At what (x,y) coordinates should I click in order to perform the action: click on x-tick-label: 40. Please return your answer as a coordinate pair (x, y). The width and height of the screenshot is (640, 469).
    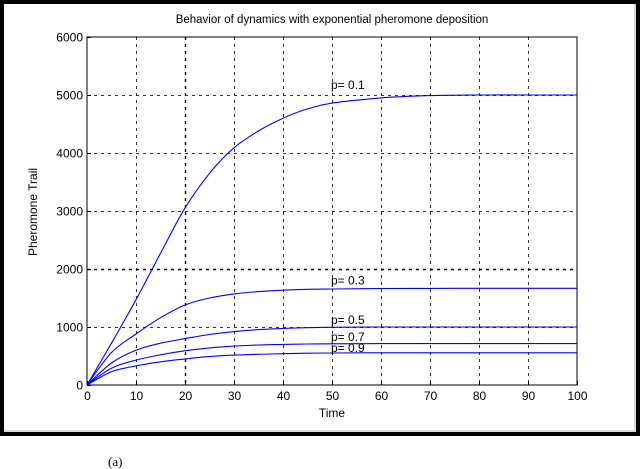
    Looking at the image, I should click on (284, 396).